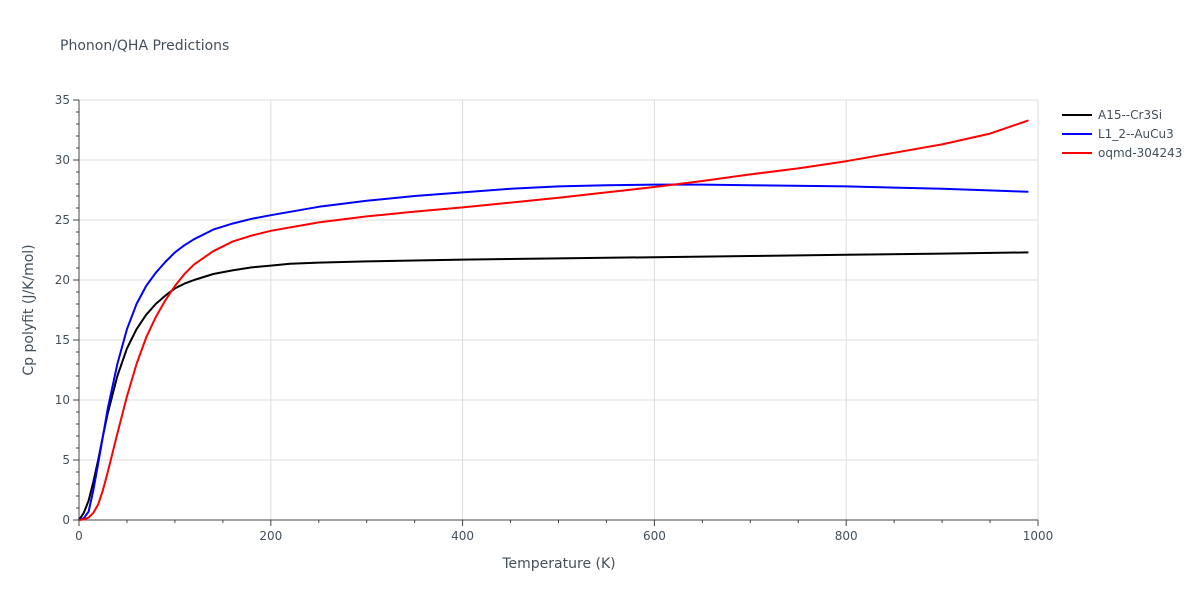  Describe the element at coordinates (62, 220) in the screenshot. I see `y-tick-label: 25` at that location.